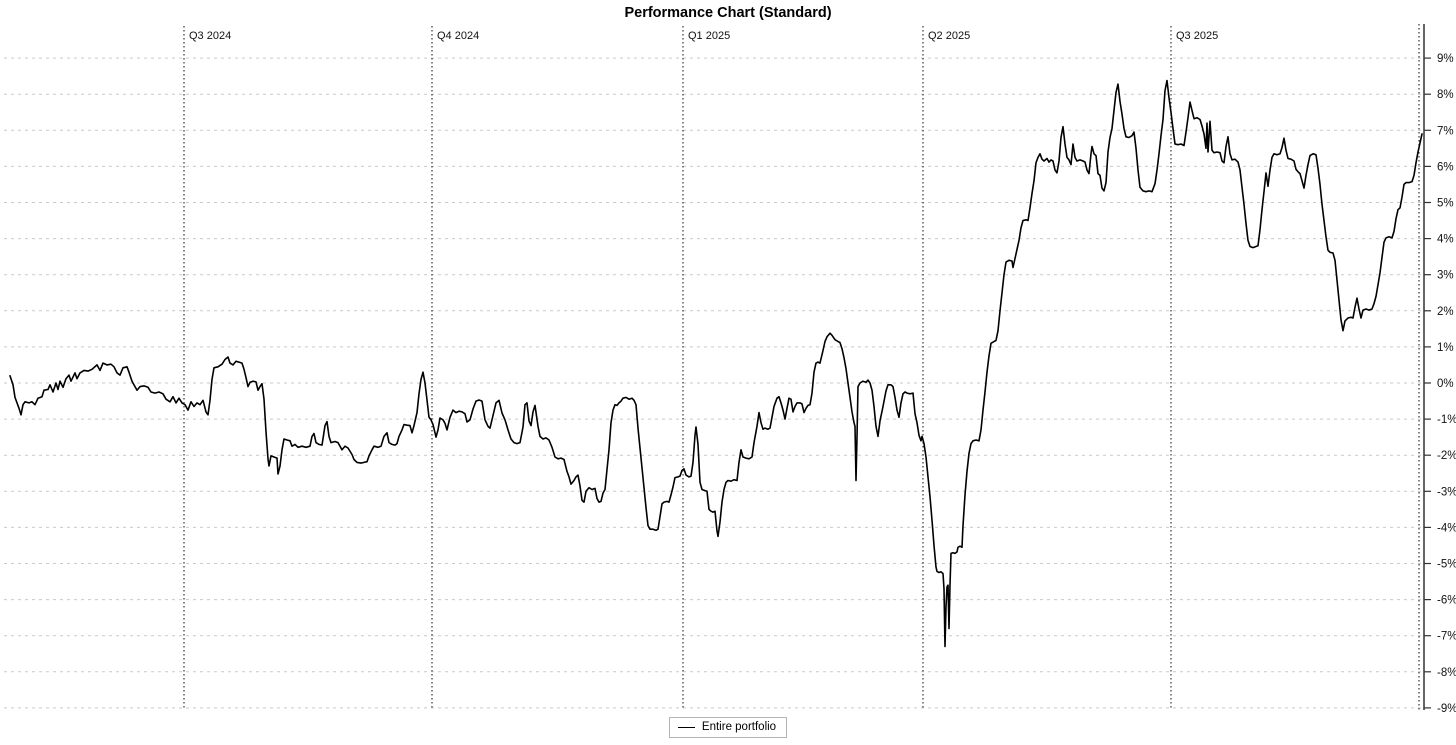 The width and height of the screenshot is (1456, 745). What do you see at coordinates (210, 36) in the screenshot?
I see `quarter-marker-label: Q3 2024` at bounding box center [210, 36].